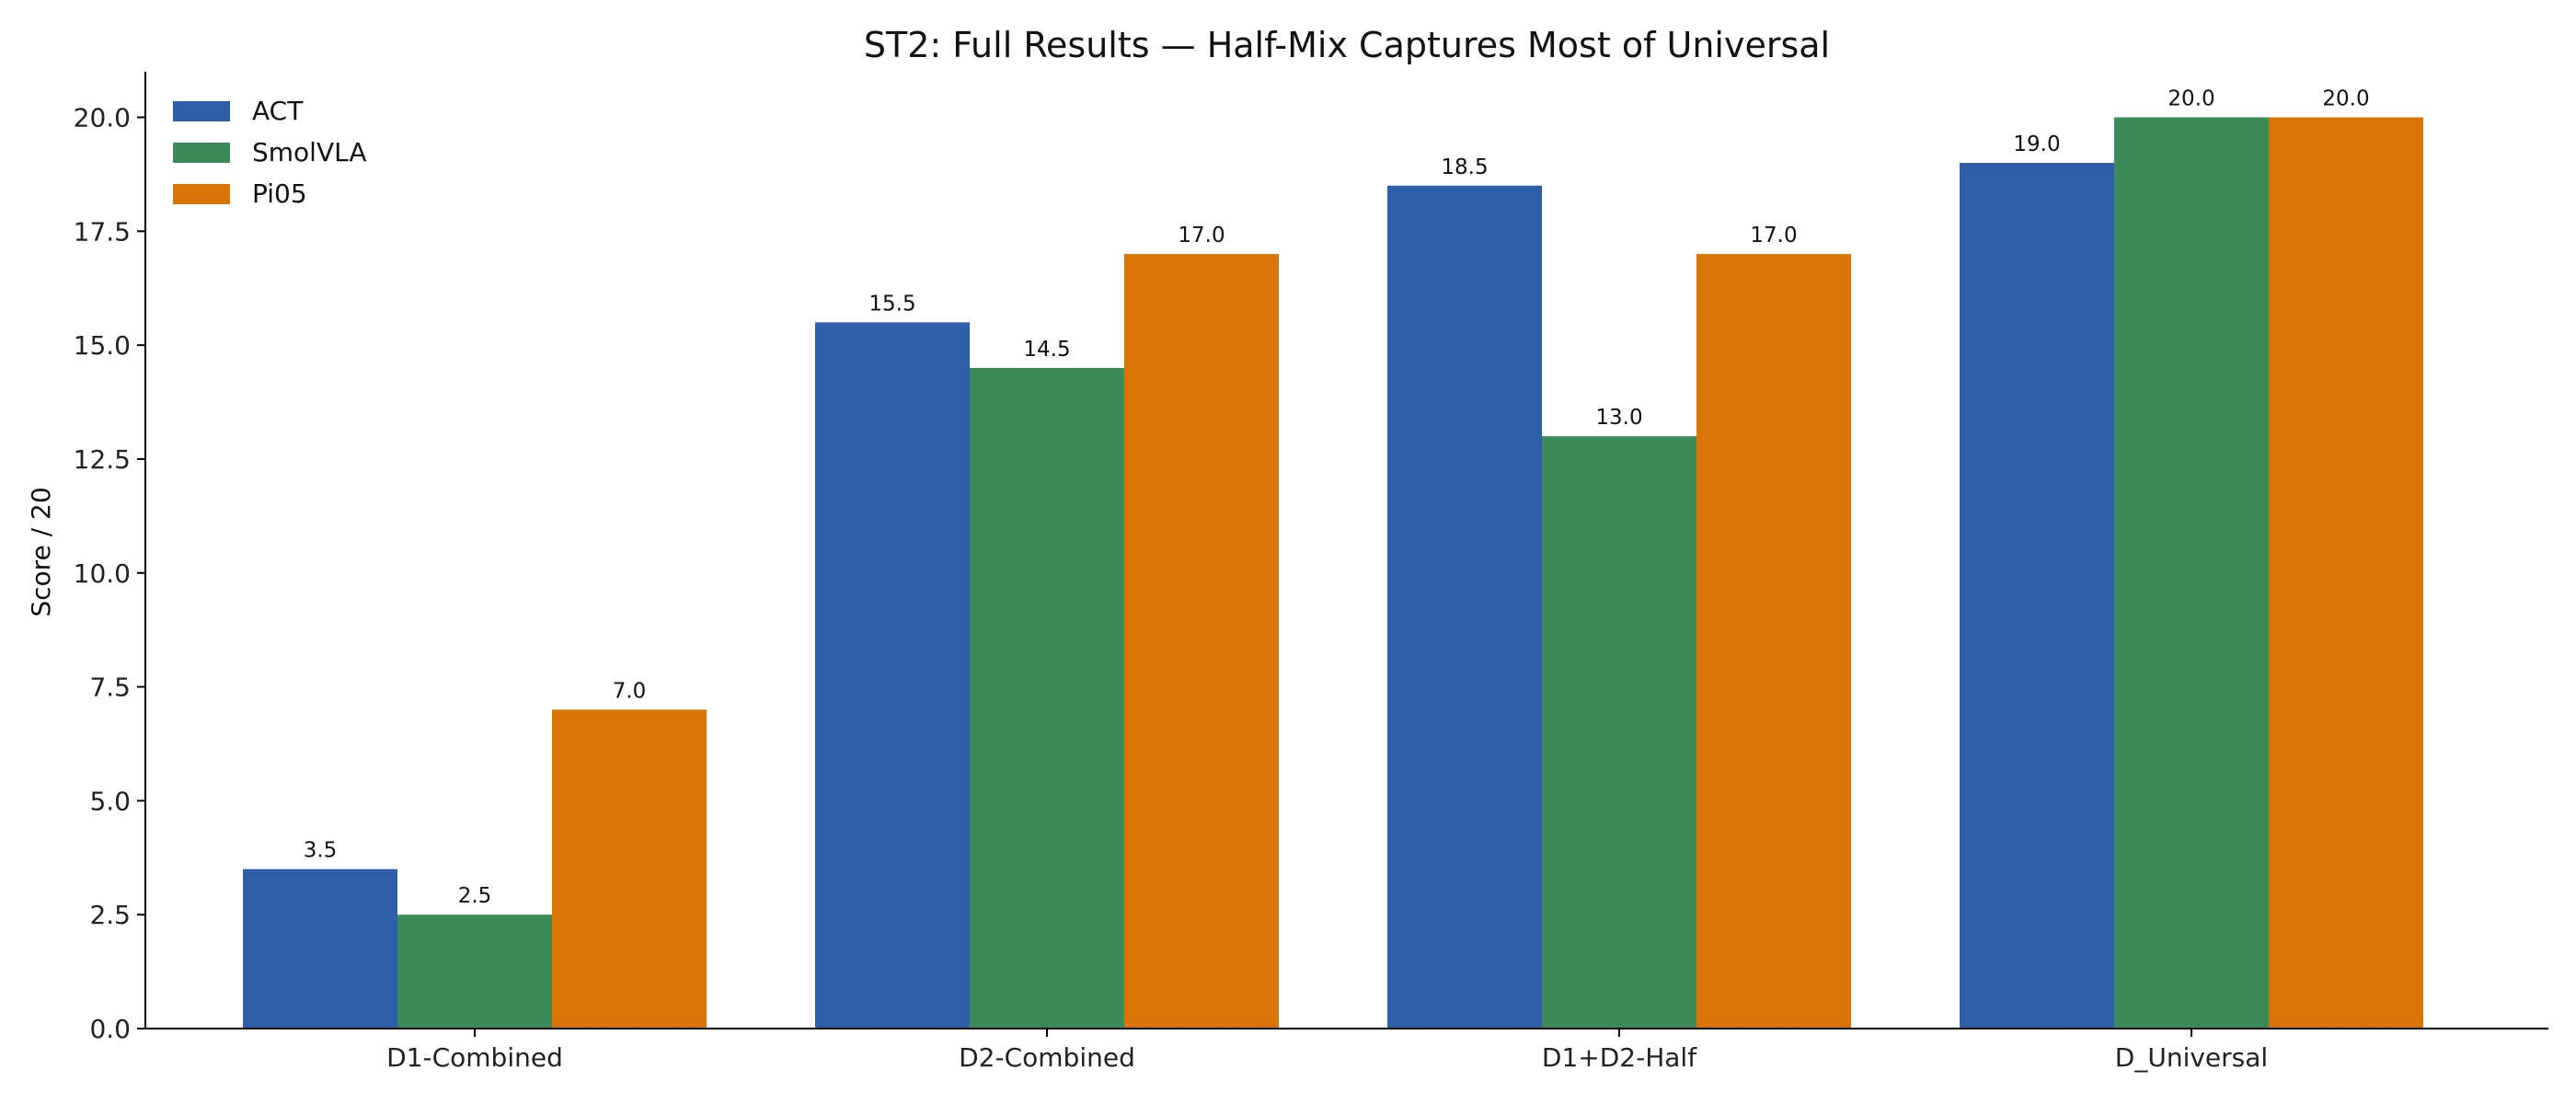  What do you see at coordinates (201, 111) in the screenshot?
I see `legend-swatch-act` at bounding box center [201, 111].